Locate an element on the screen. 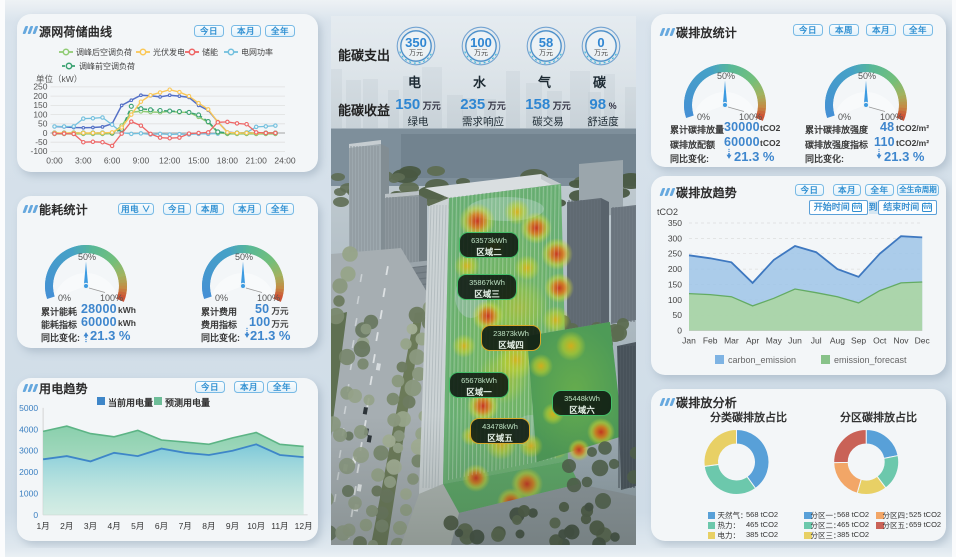  svg-text: 9月 is located at coordinates (232, 526).